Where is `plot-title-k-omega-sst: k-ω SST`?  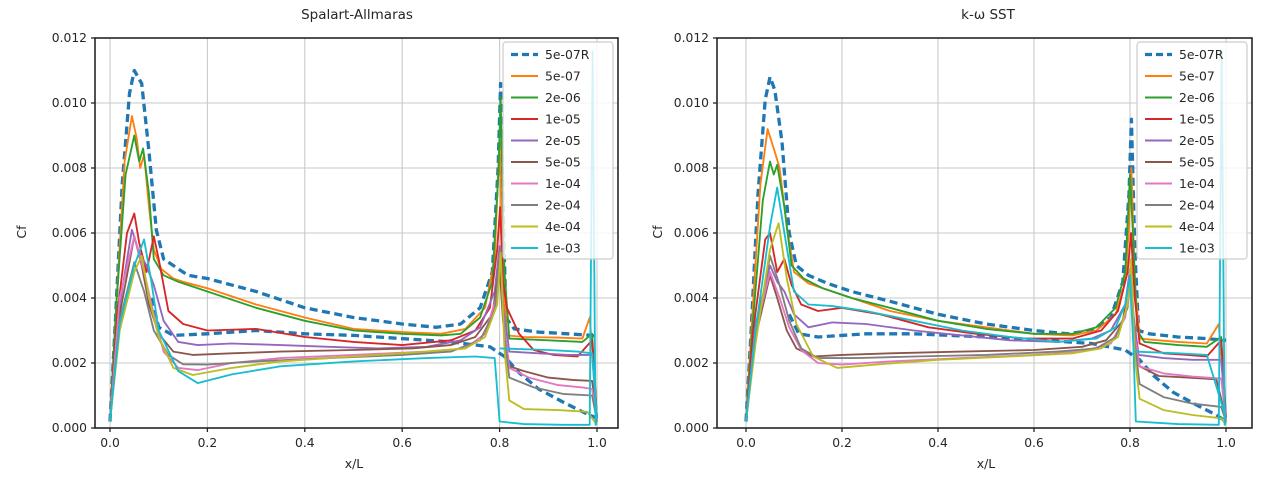 plot-title-k-omega-sst: k-ω SST is located at coordinates (988, 15).